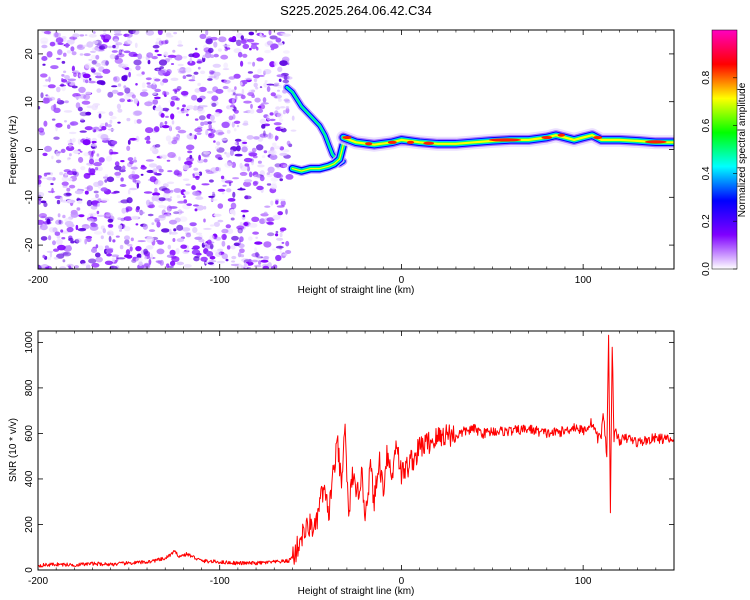 The height and width of the screenshot is (600, 750). Describe the element at coordinates (706, 77) in the screenshot. I see `colorbar-tick-label: 0.8` at that location.